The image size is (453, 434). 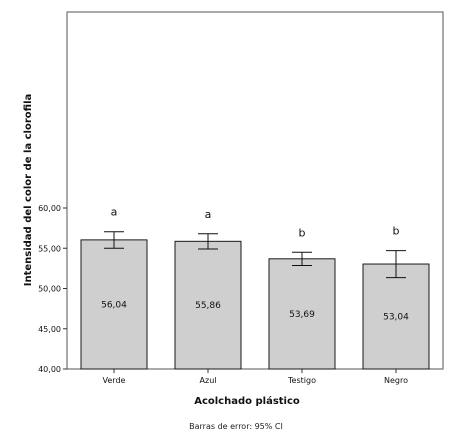 I want to click on bar-verde, so click(x=114, y=304).